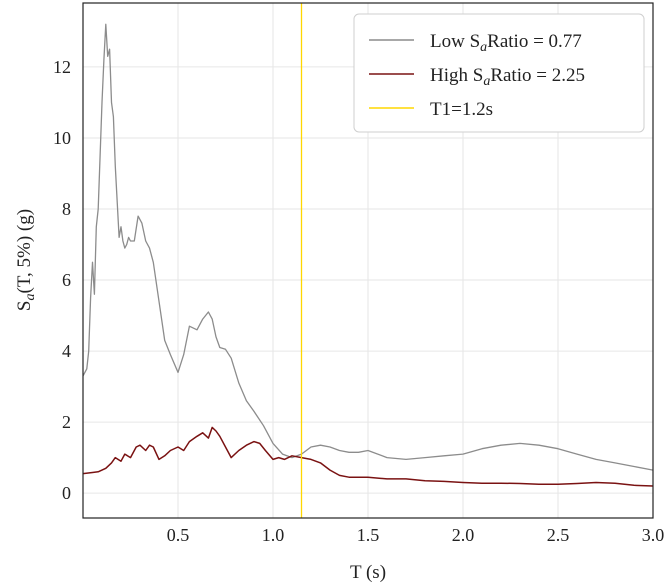  What do you see at coordinates (506, 43) in the screenshot?
I see `legend-label-low: Low SaRatio = 0.77` at bounding box center [506, 43].